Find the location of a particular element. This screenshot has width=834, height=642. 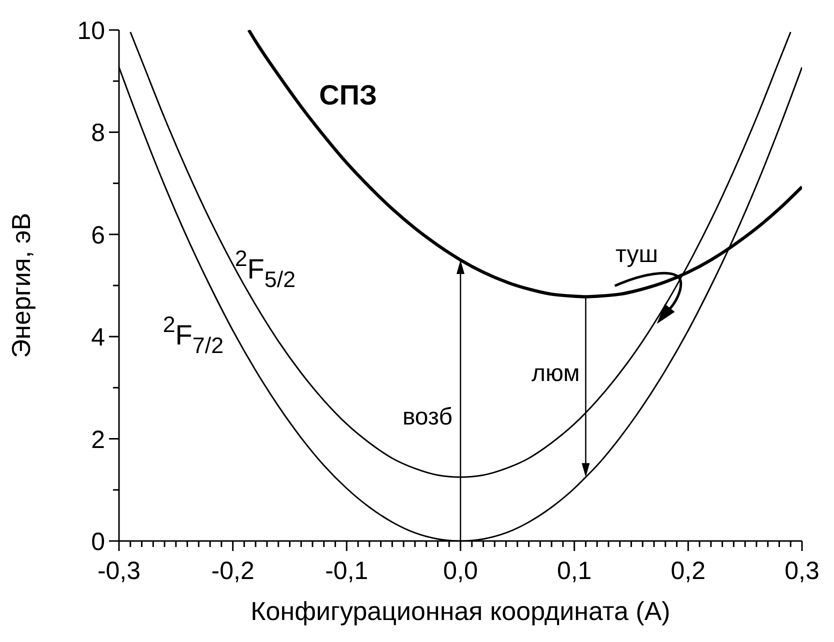

y-tick-label: 10 is located at coordinates (91, 31).